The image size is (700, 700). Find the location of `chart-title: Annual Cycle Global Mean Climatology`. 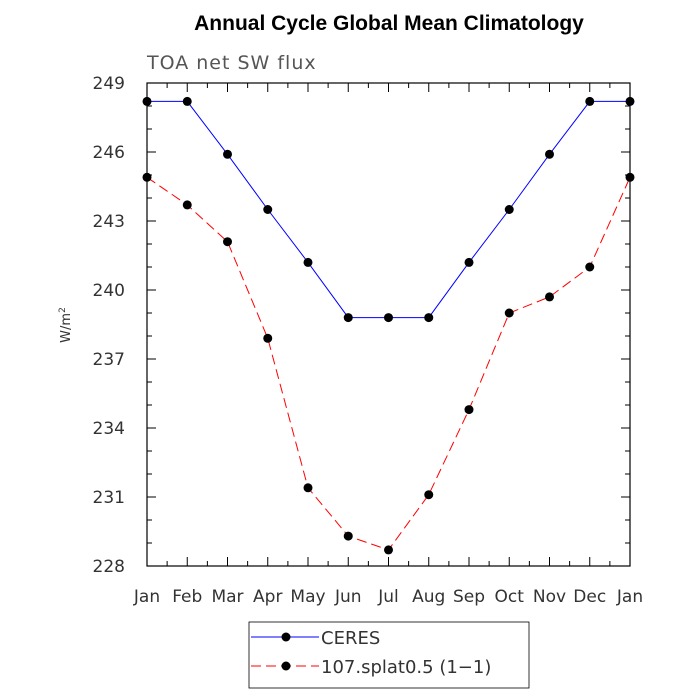

chart-title: Annual Cycle Global Mean Climatology is located at coordinates (389, 23).